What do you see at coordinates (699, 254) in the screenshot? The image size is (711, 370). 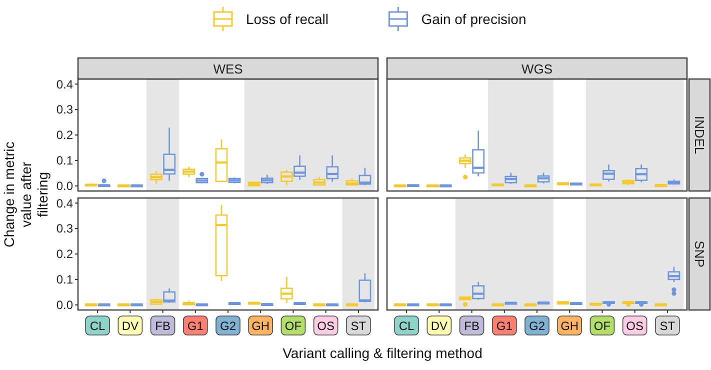 I see `y2-axis-title: SNP` at bounding box center [699, 254].